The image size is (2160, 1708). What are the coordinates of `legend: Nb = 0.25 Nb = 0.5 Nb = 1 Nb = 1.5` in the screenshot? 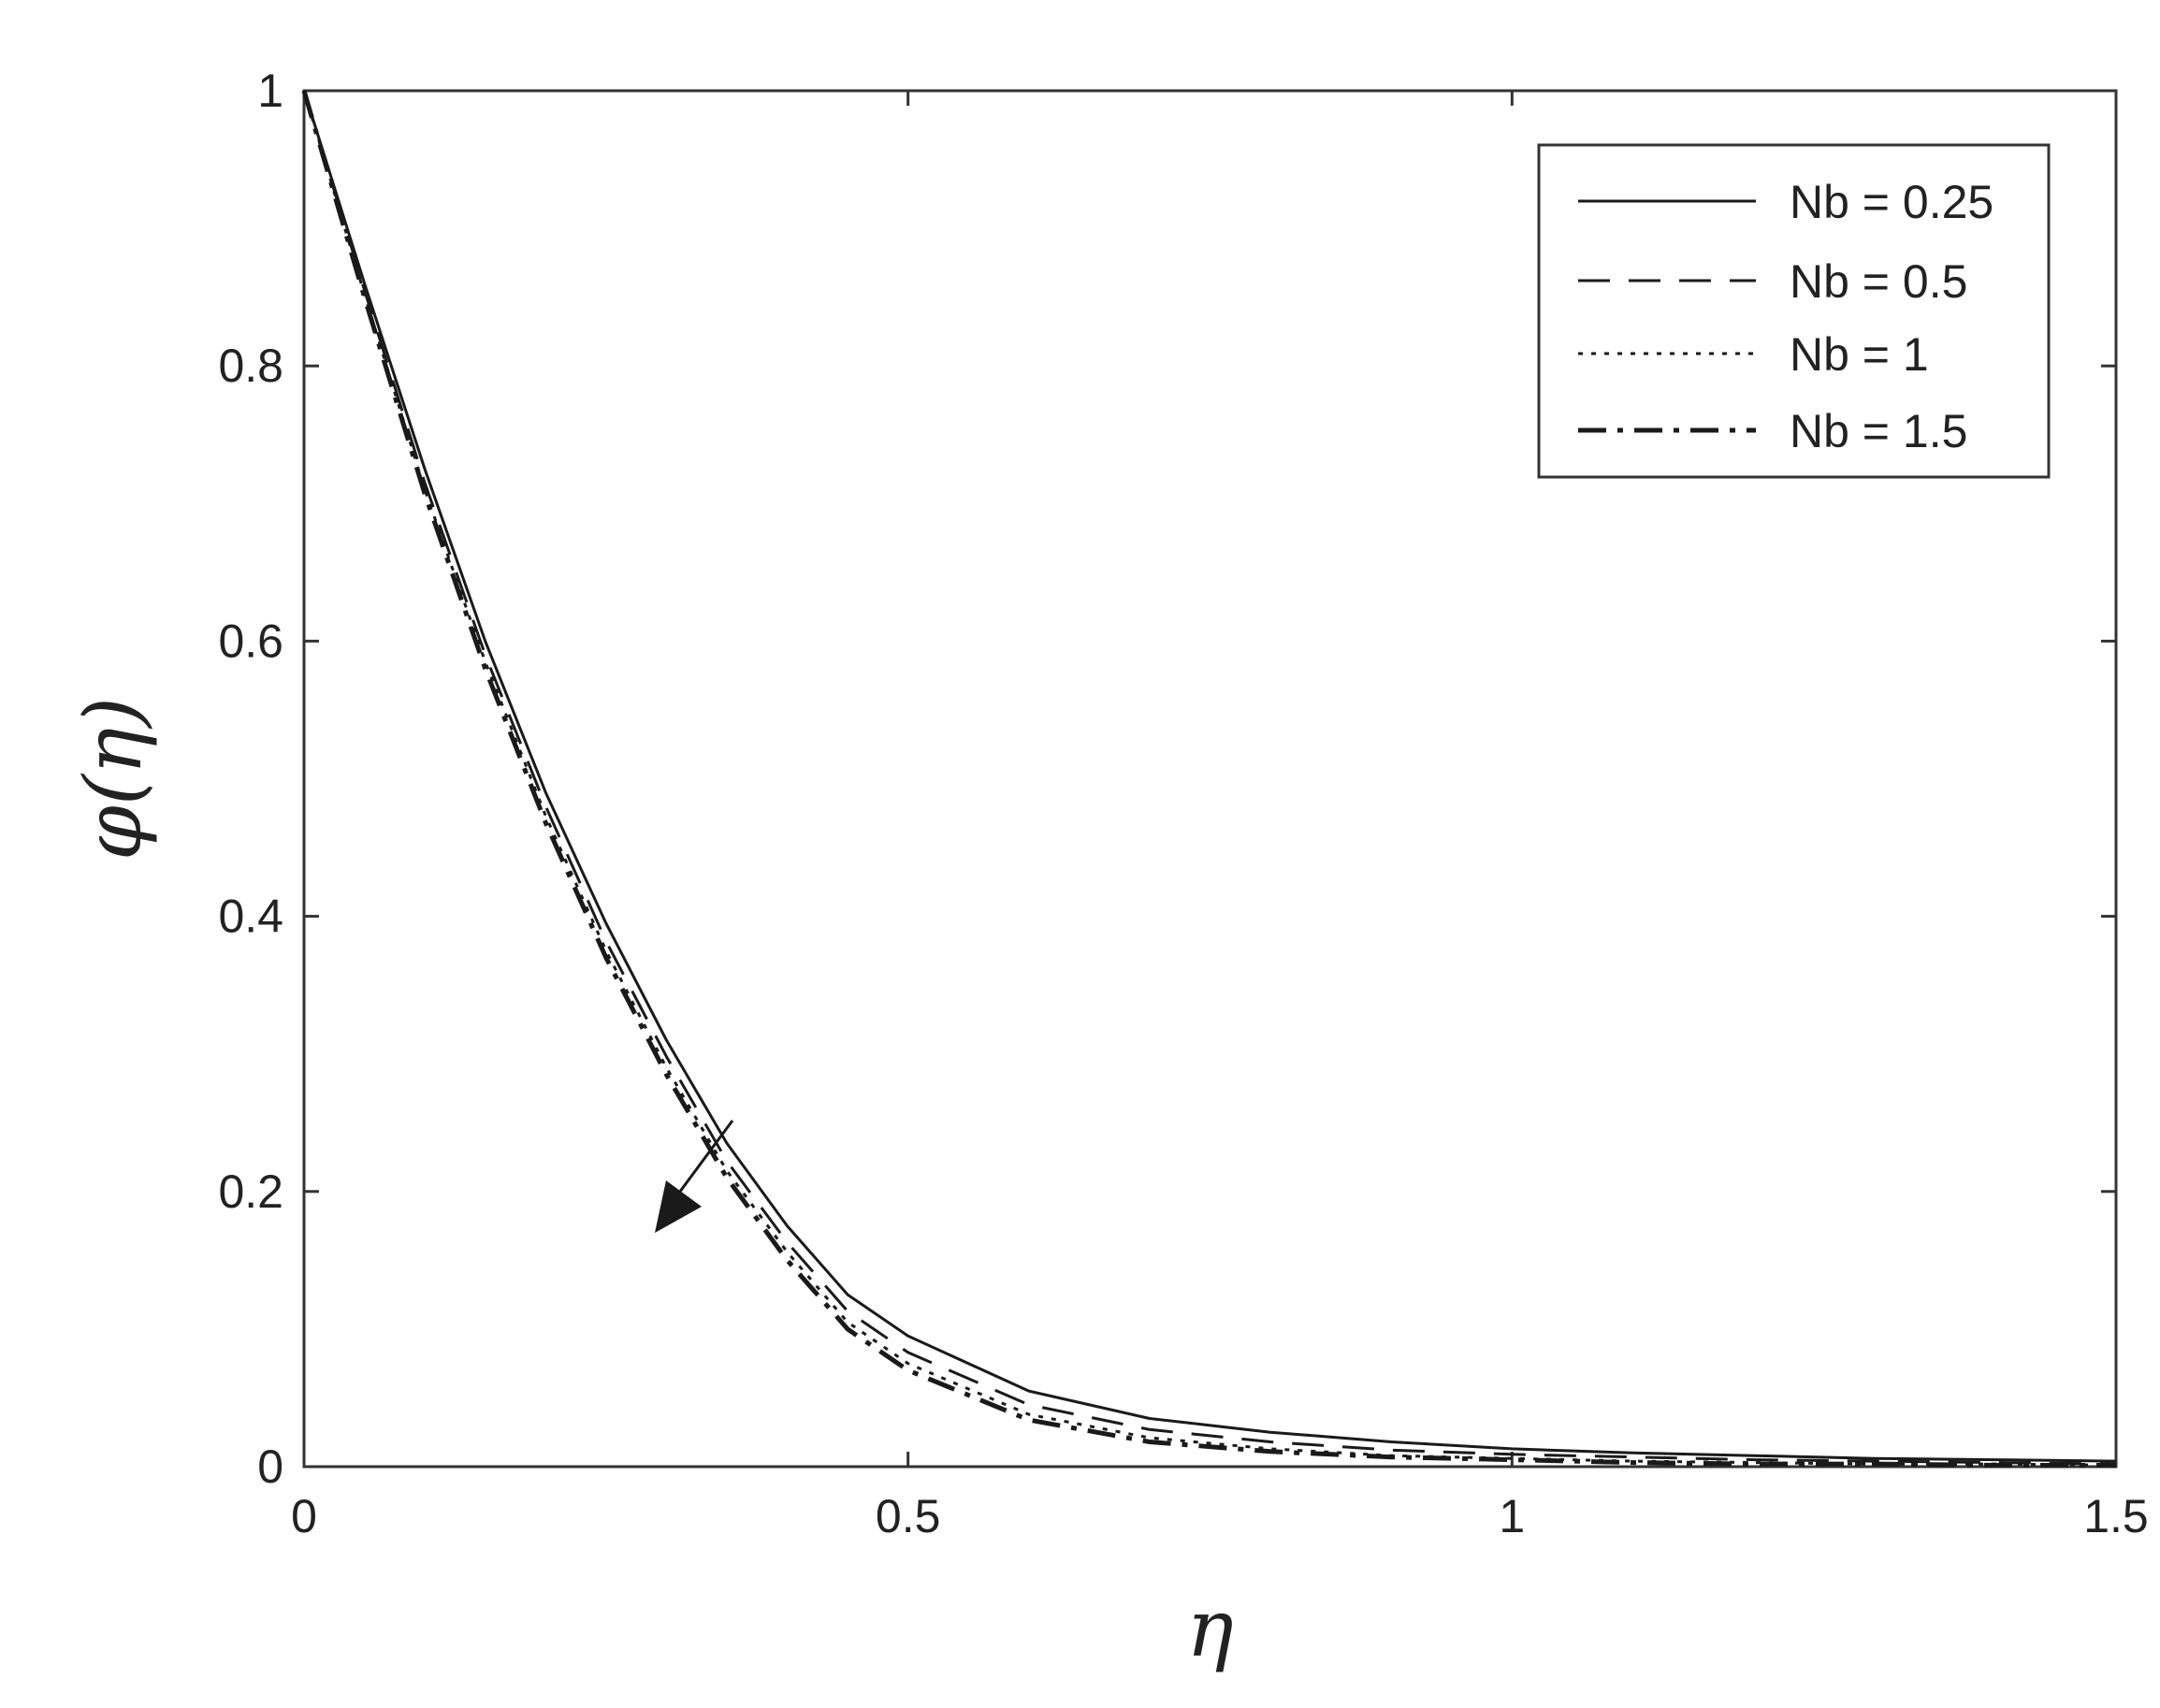 It's located at (1794, 311).